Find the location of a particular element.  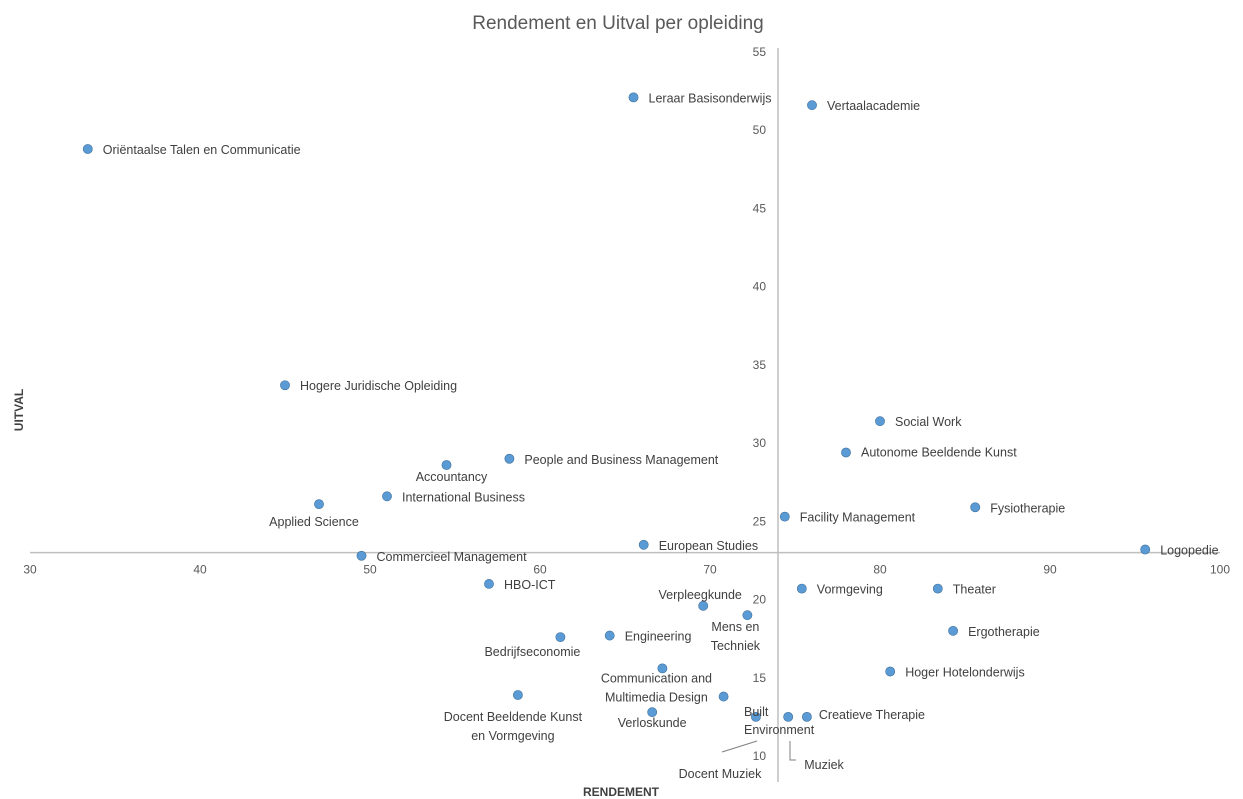

data-label: Creatieve Therapie is located at coordinates (872, 715).